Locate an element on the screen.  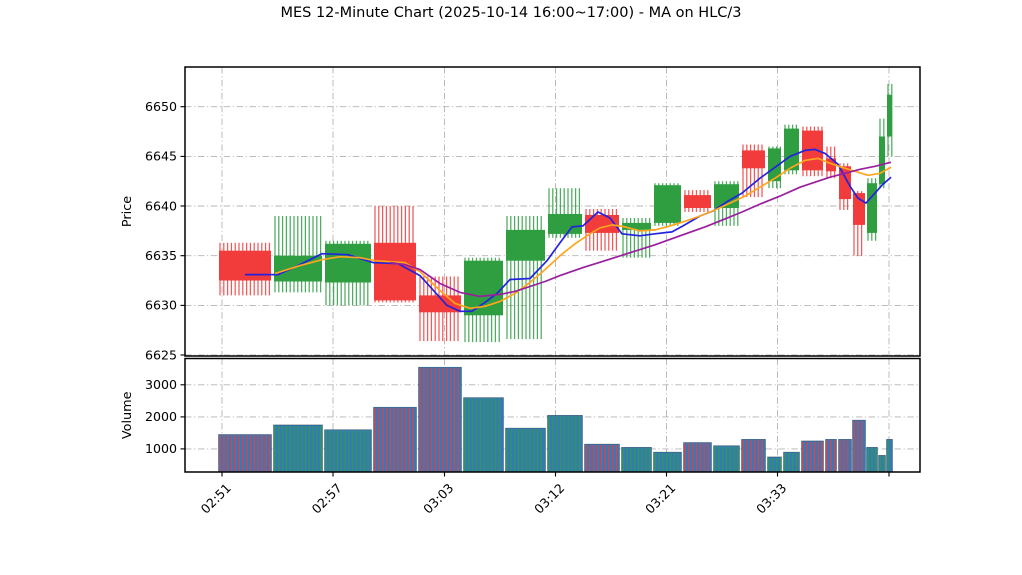
price-tick-label: 6640 is located at coordinates (161, 205).